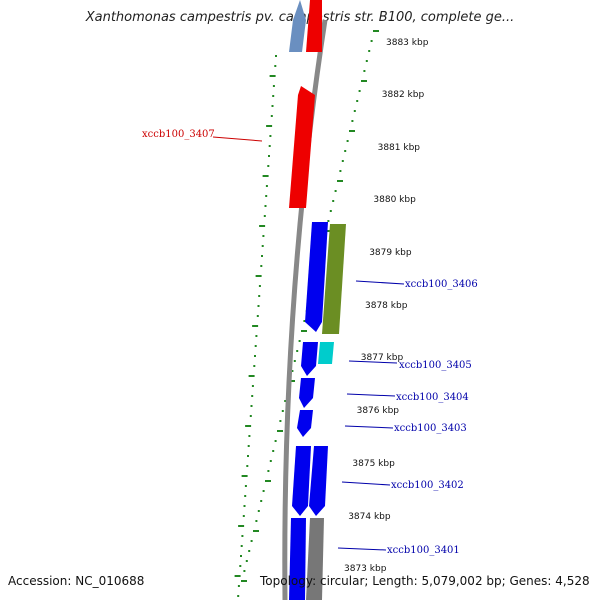 This screenshot has width=600, height=600. I want to click on gene-label: xccb100_3404, so click(432, 397).